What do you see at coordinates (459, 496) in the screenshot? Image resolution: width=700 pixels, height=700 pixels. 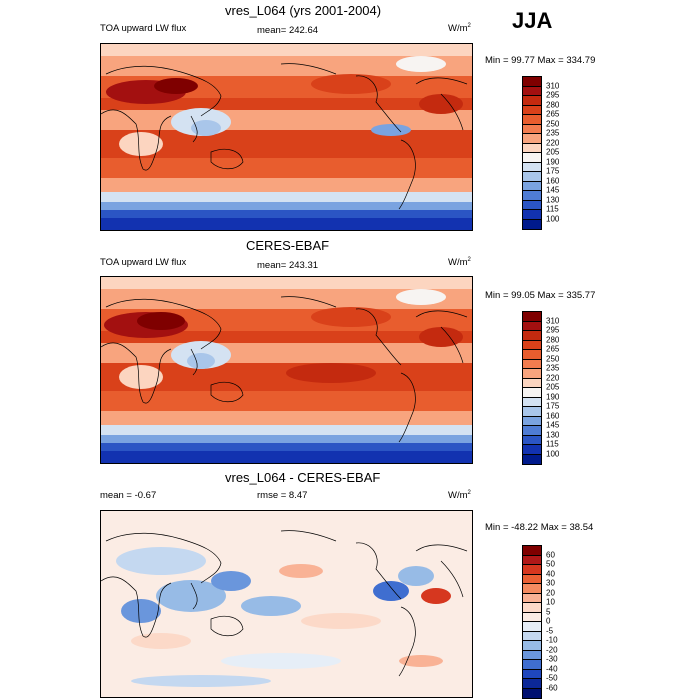 I see `panel3-units: W/m2` at bounding box center [459, 496].